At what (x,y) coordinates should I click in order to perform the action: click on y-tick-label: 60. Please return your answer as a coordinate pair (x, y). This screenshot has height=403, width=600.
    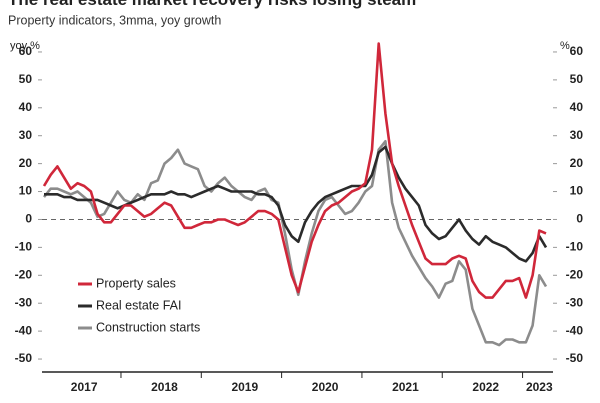
    Looking at the image, I should click on (26, 51).